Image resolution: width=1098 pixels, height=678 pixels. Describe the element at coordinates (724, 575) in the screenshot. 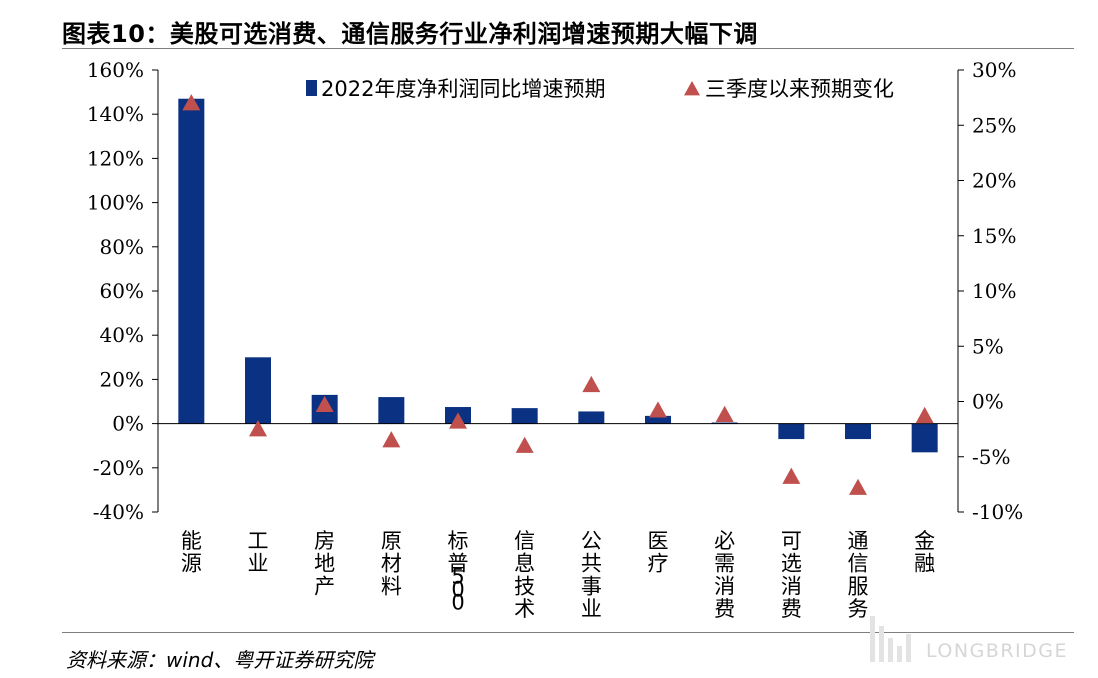

I see `category-label: 必需消费` at that location.